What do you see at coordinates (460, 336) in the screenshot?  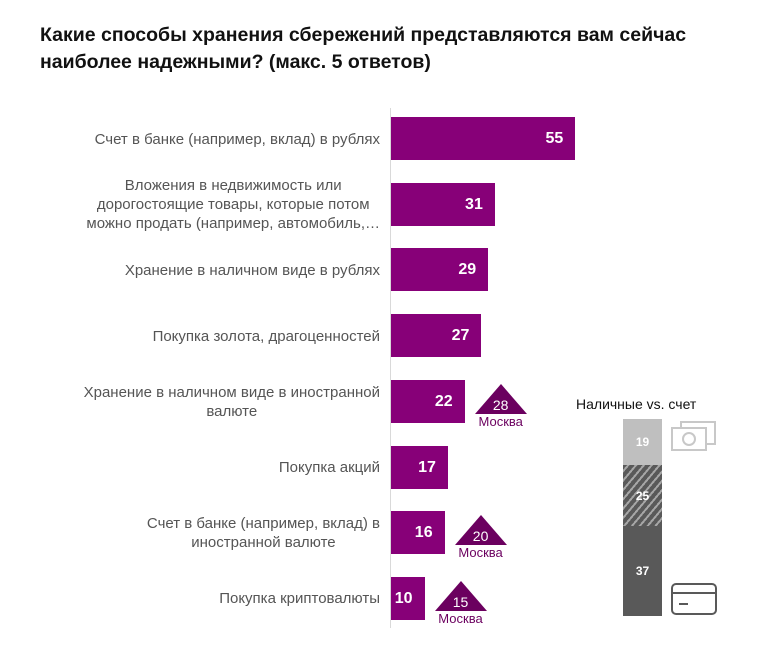 I see `bar-value-label: 27` at bounding box center [460, 336].